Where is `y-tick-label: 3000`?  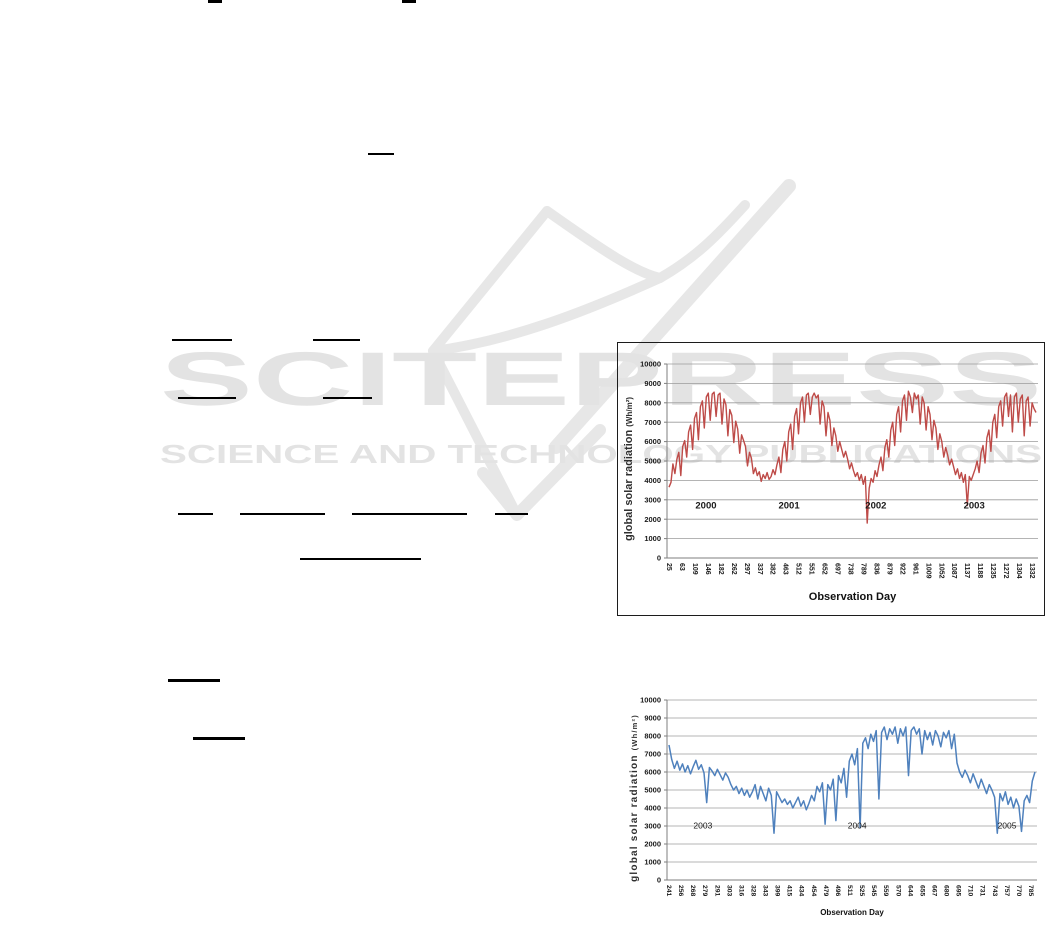
y-tick-label: 3000 is located at coordinates (652, 826).